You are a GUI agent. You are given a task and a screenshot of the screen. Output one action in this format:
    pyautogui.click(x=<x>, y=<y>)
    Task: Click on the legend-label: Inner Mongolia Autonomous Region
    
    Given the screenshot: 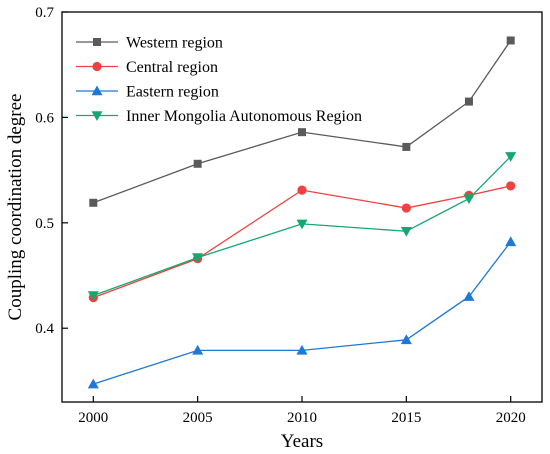 What is the action you would take?
    pyautogui.click(x=244, y=116)
    